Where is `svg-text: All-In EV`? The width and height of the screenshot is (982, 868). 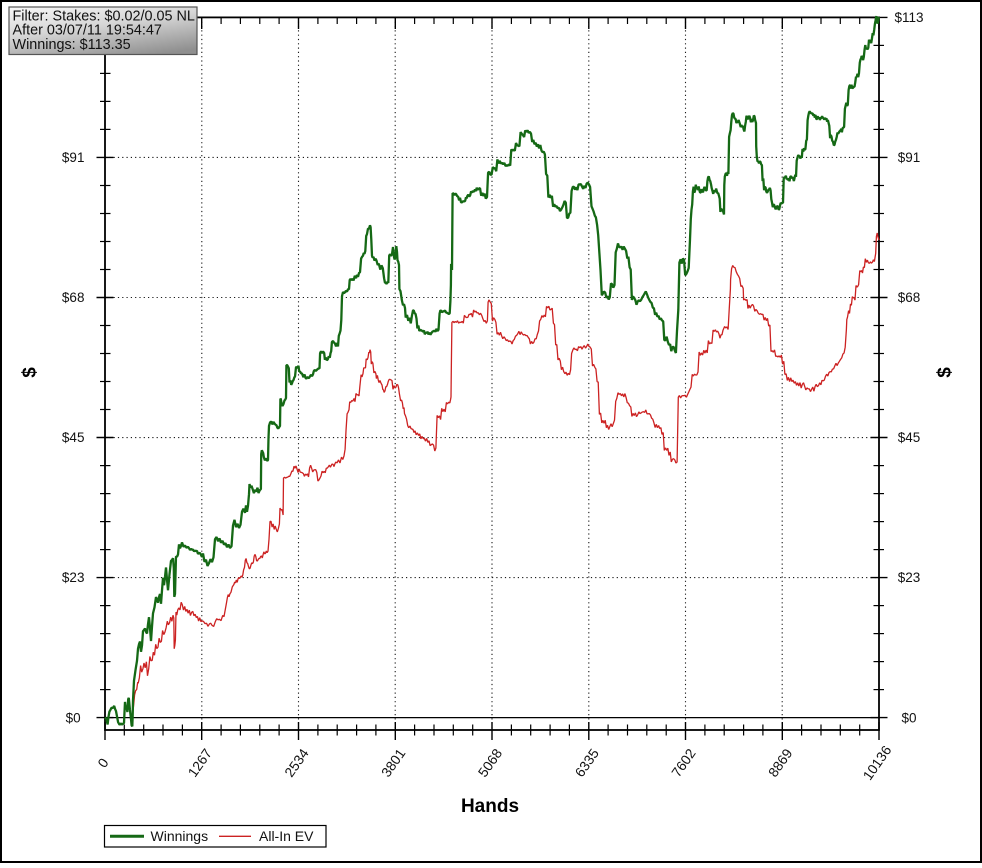
svg-text: All-In EV is located at coordinates (286, 836).